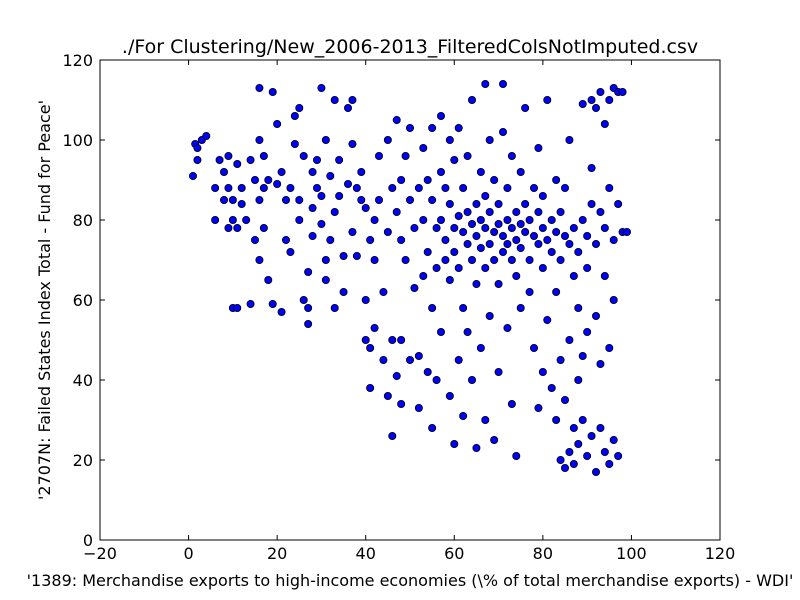 This screenshot has width=800, height=600. Describe the element at coordinates (543, 553) in the screenshot. I see `x-tick-label: 80` at that location.